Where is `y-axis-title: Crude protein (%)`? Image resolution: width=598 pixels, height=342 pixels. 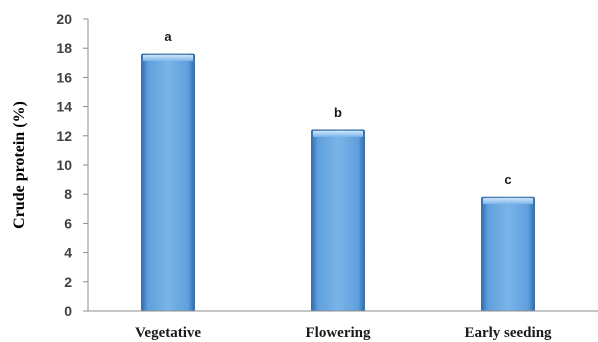 y-axis-title: Crude protein (%) is located at coordinates (19, 165).